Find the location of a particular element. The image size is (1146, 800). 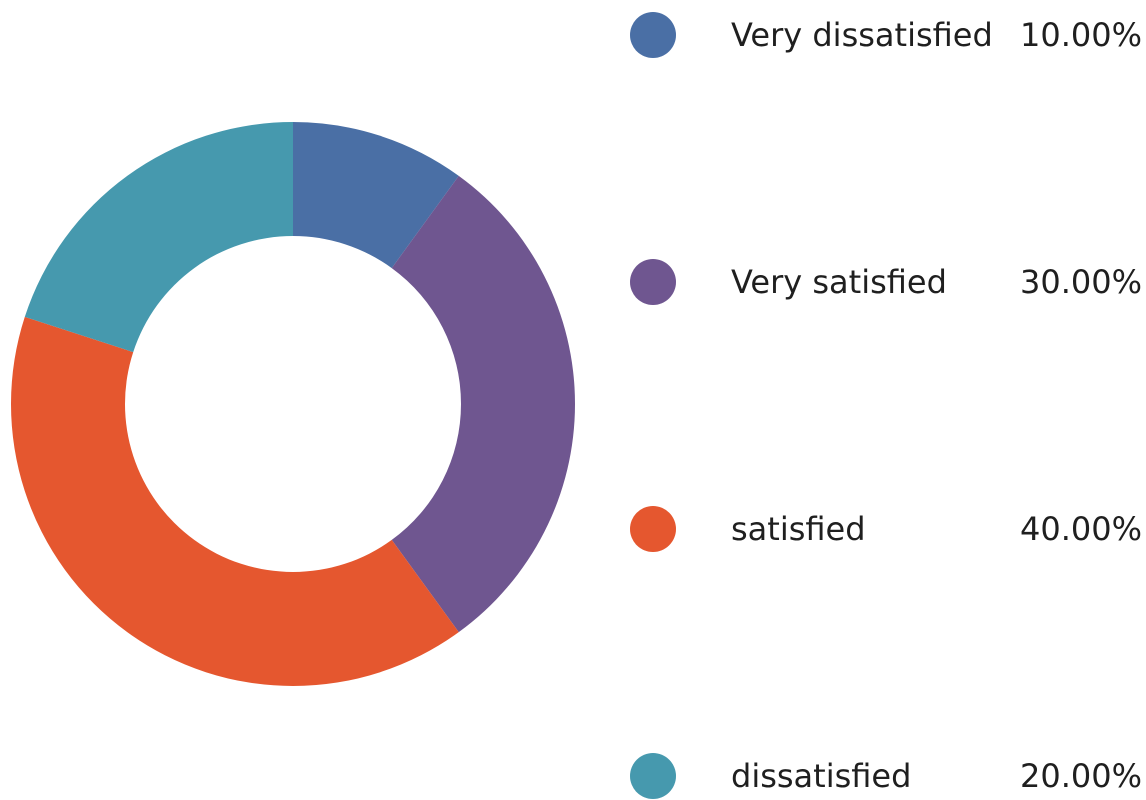

legend-item: Very dissatisfied 10.00% is located at coordinates (886, 35).